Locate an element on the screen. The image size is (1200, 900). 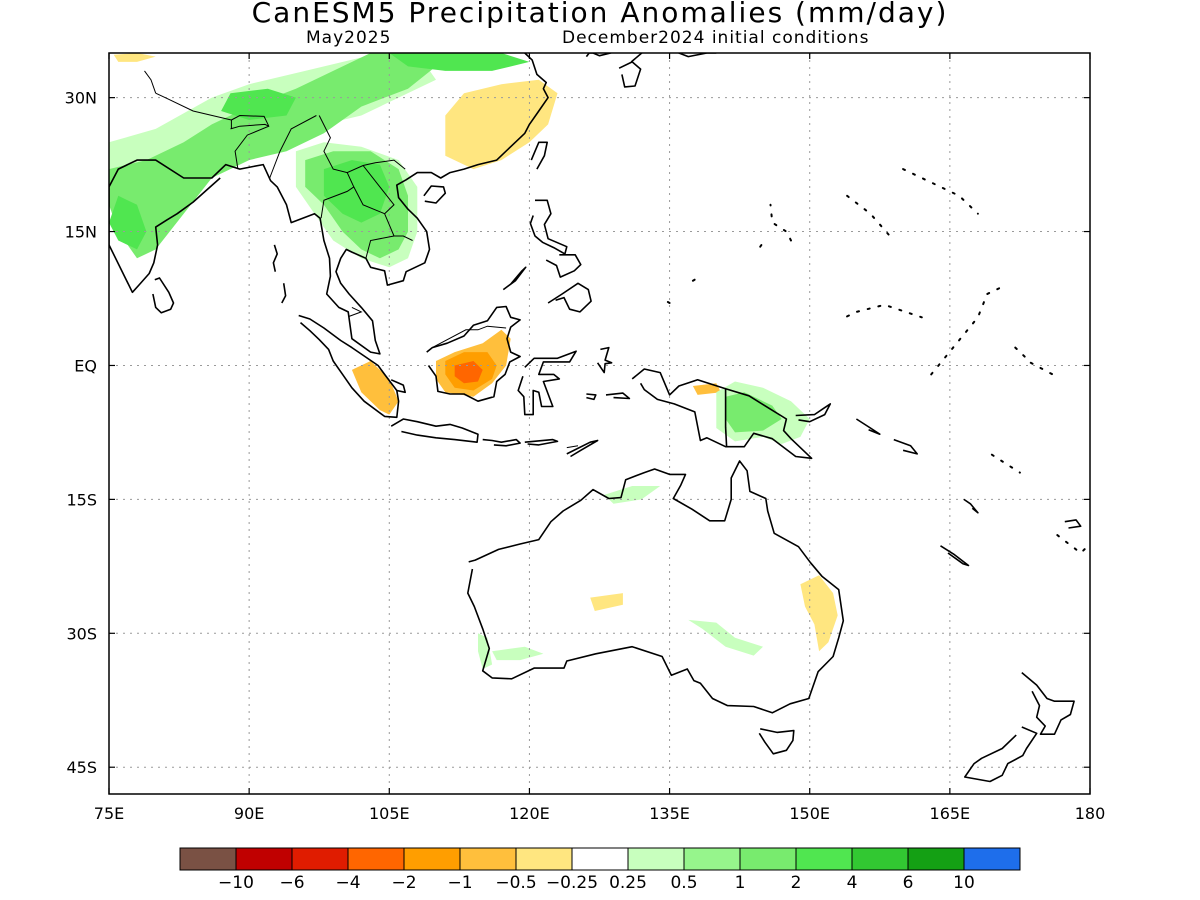
colorbar-label: 1 is located at coordinates (740, 883).